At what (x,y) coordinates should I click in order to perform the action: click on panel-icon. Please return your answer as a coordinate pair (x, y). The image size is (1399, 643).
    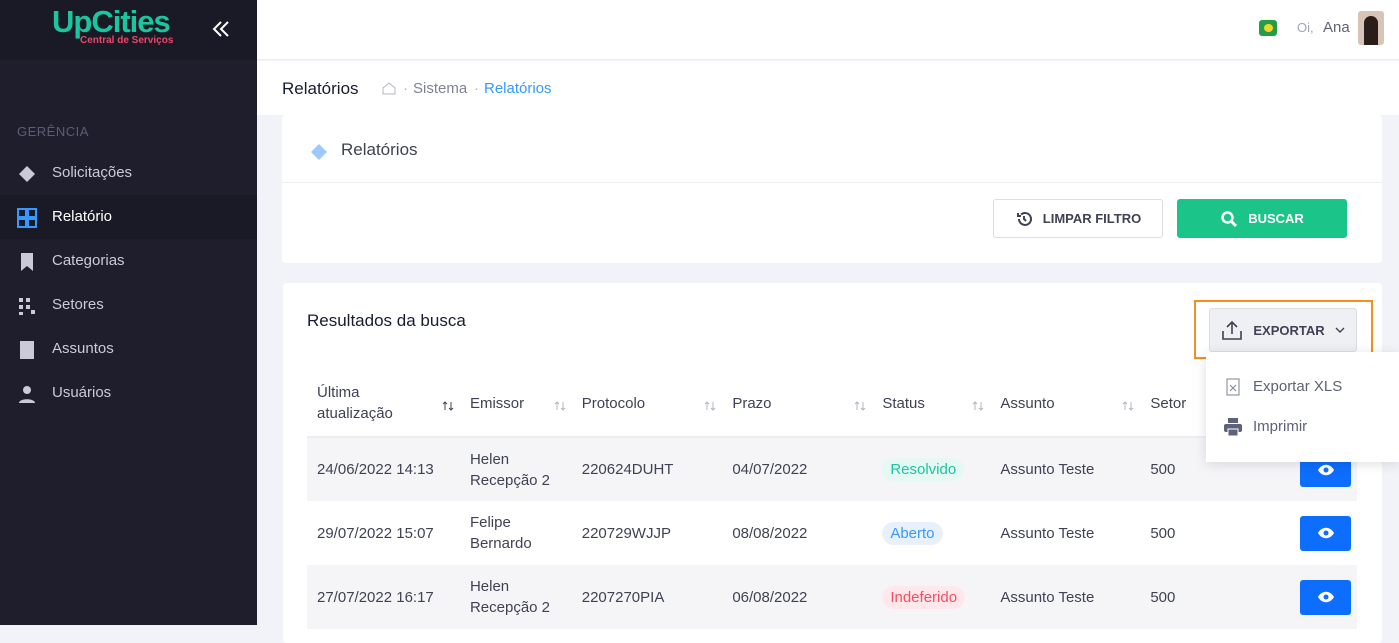
    Looking at the image, I should click on (319, 152).